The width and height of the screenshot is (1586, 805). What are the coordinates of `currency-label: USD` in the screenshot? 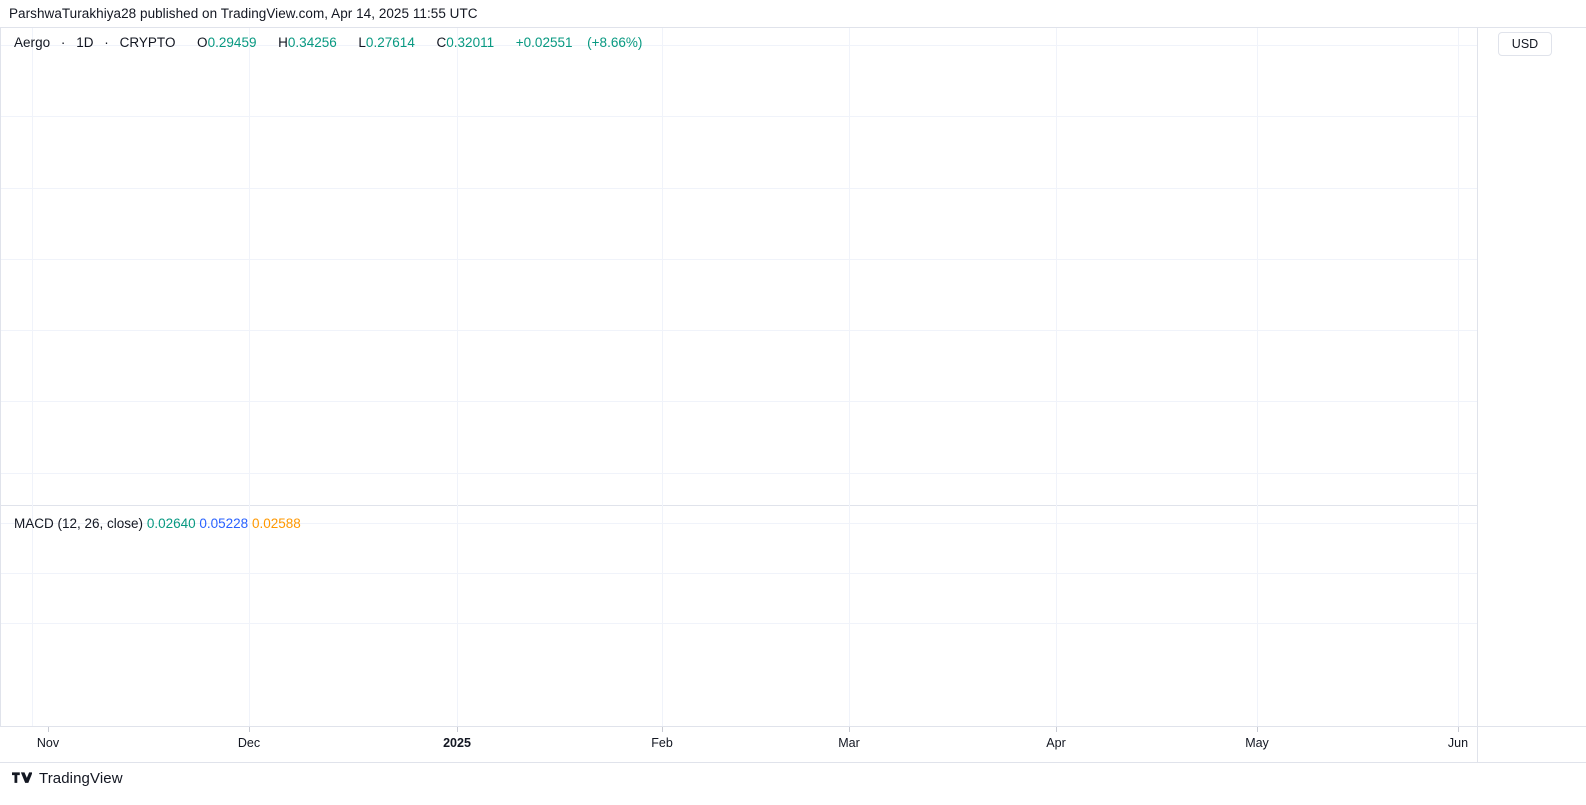 It's located at (1525, 44).